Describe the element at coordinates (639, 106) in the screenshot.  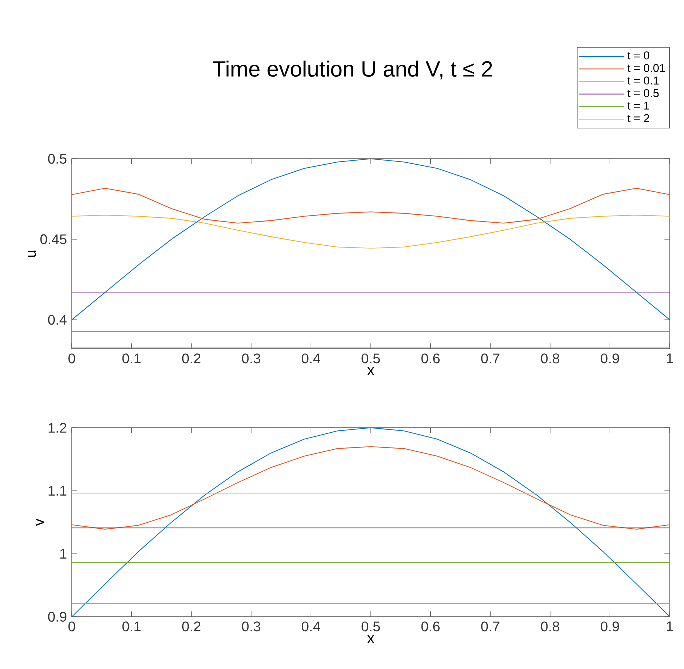
I see `legend-label: t = 1` at that location.